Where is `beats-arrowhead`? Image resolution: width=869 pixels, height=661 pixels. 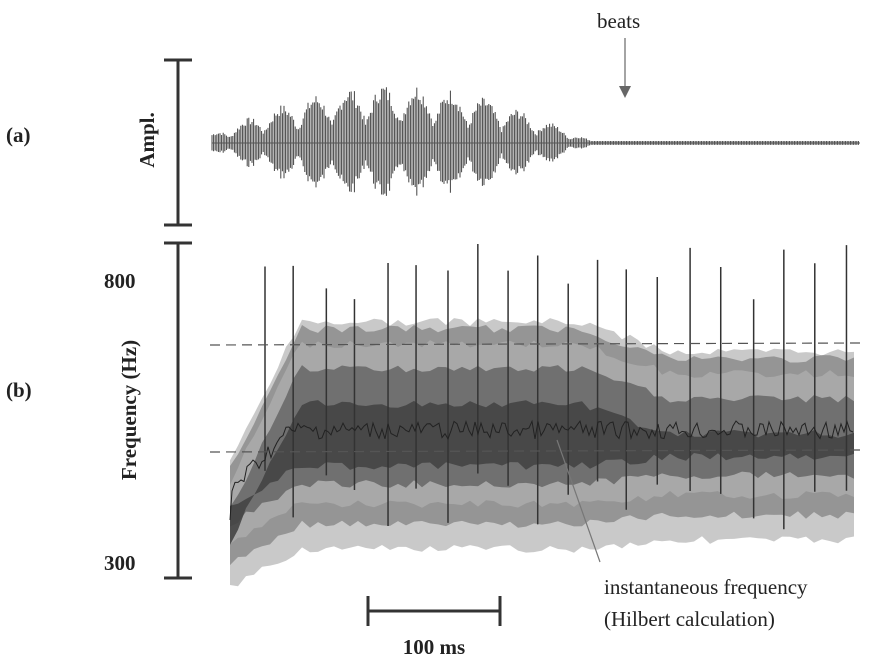 beats-arrowhead is located at coordinates (625, 92).